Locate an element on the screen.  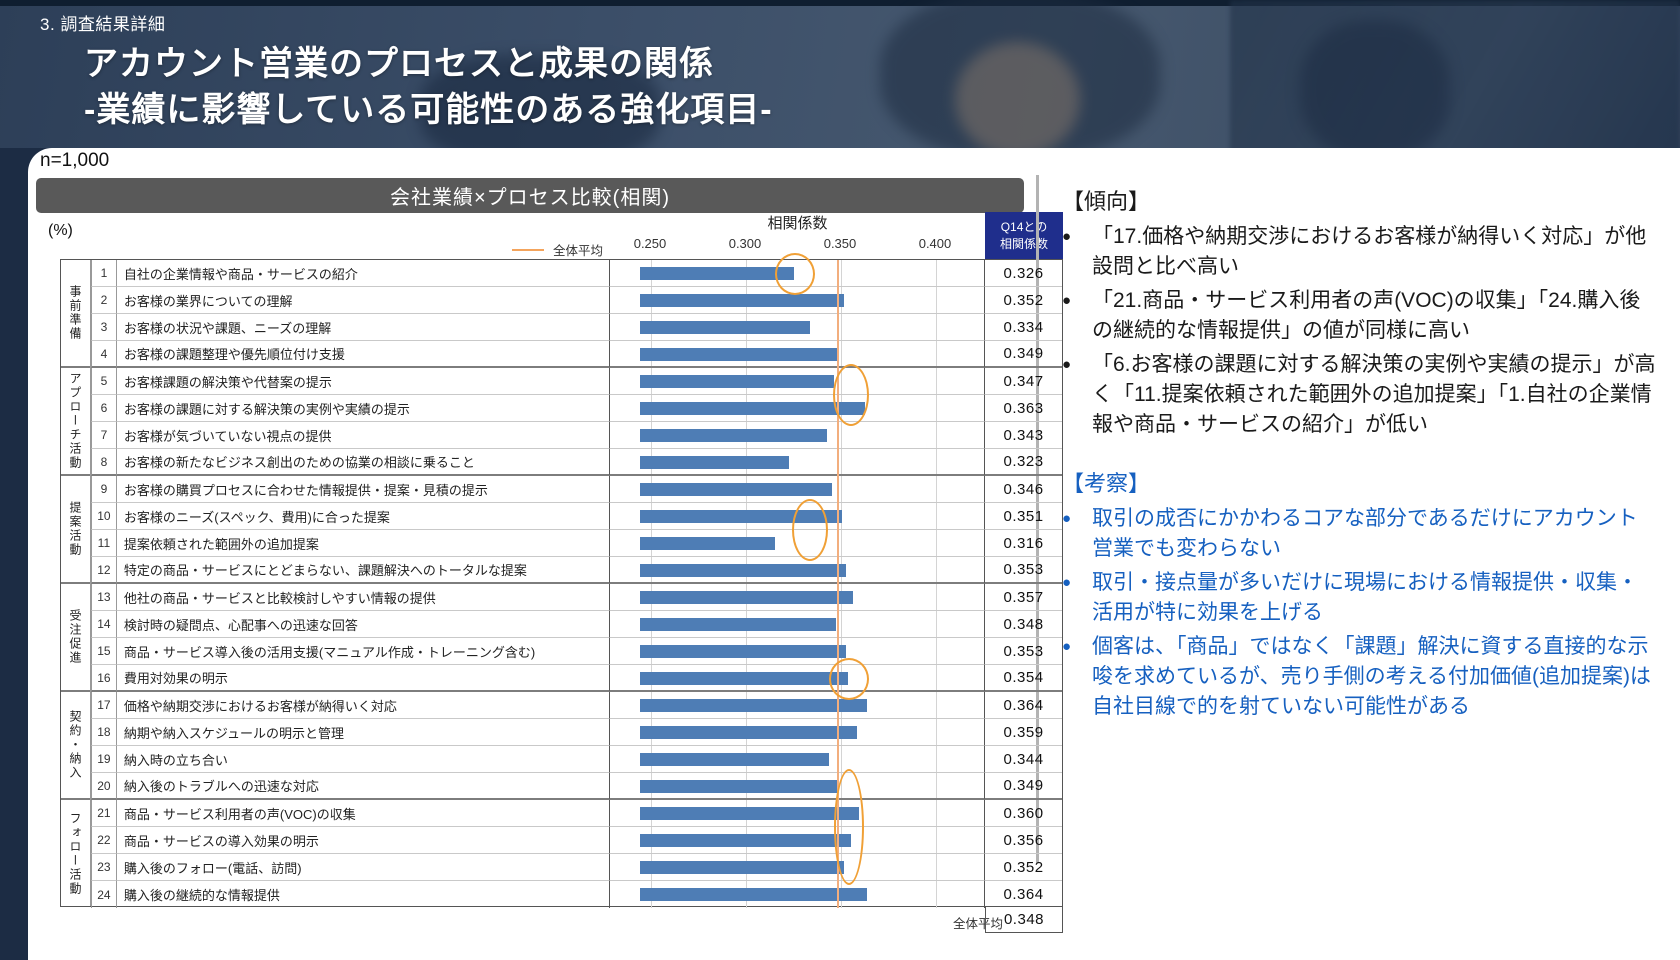
table-row: 13 他社の商品・サービスと比較検討しやすい情報の提供 0.357 is located at coordinates (561, 597).